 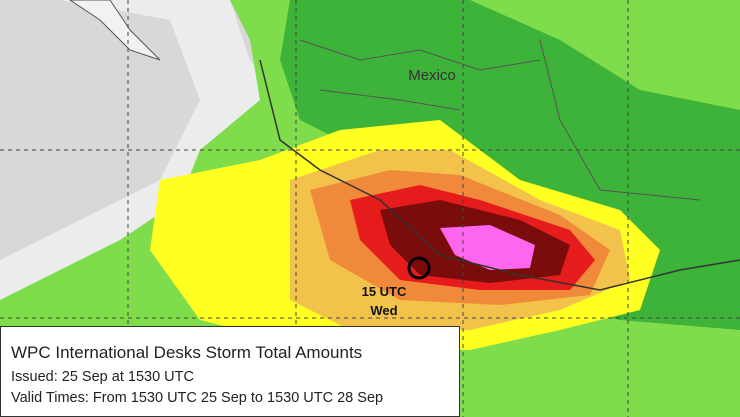 What do you see at coordinates (383, 310) in the screenshot?
I see `storm-day: Wed` at bounding box center [383, 310].